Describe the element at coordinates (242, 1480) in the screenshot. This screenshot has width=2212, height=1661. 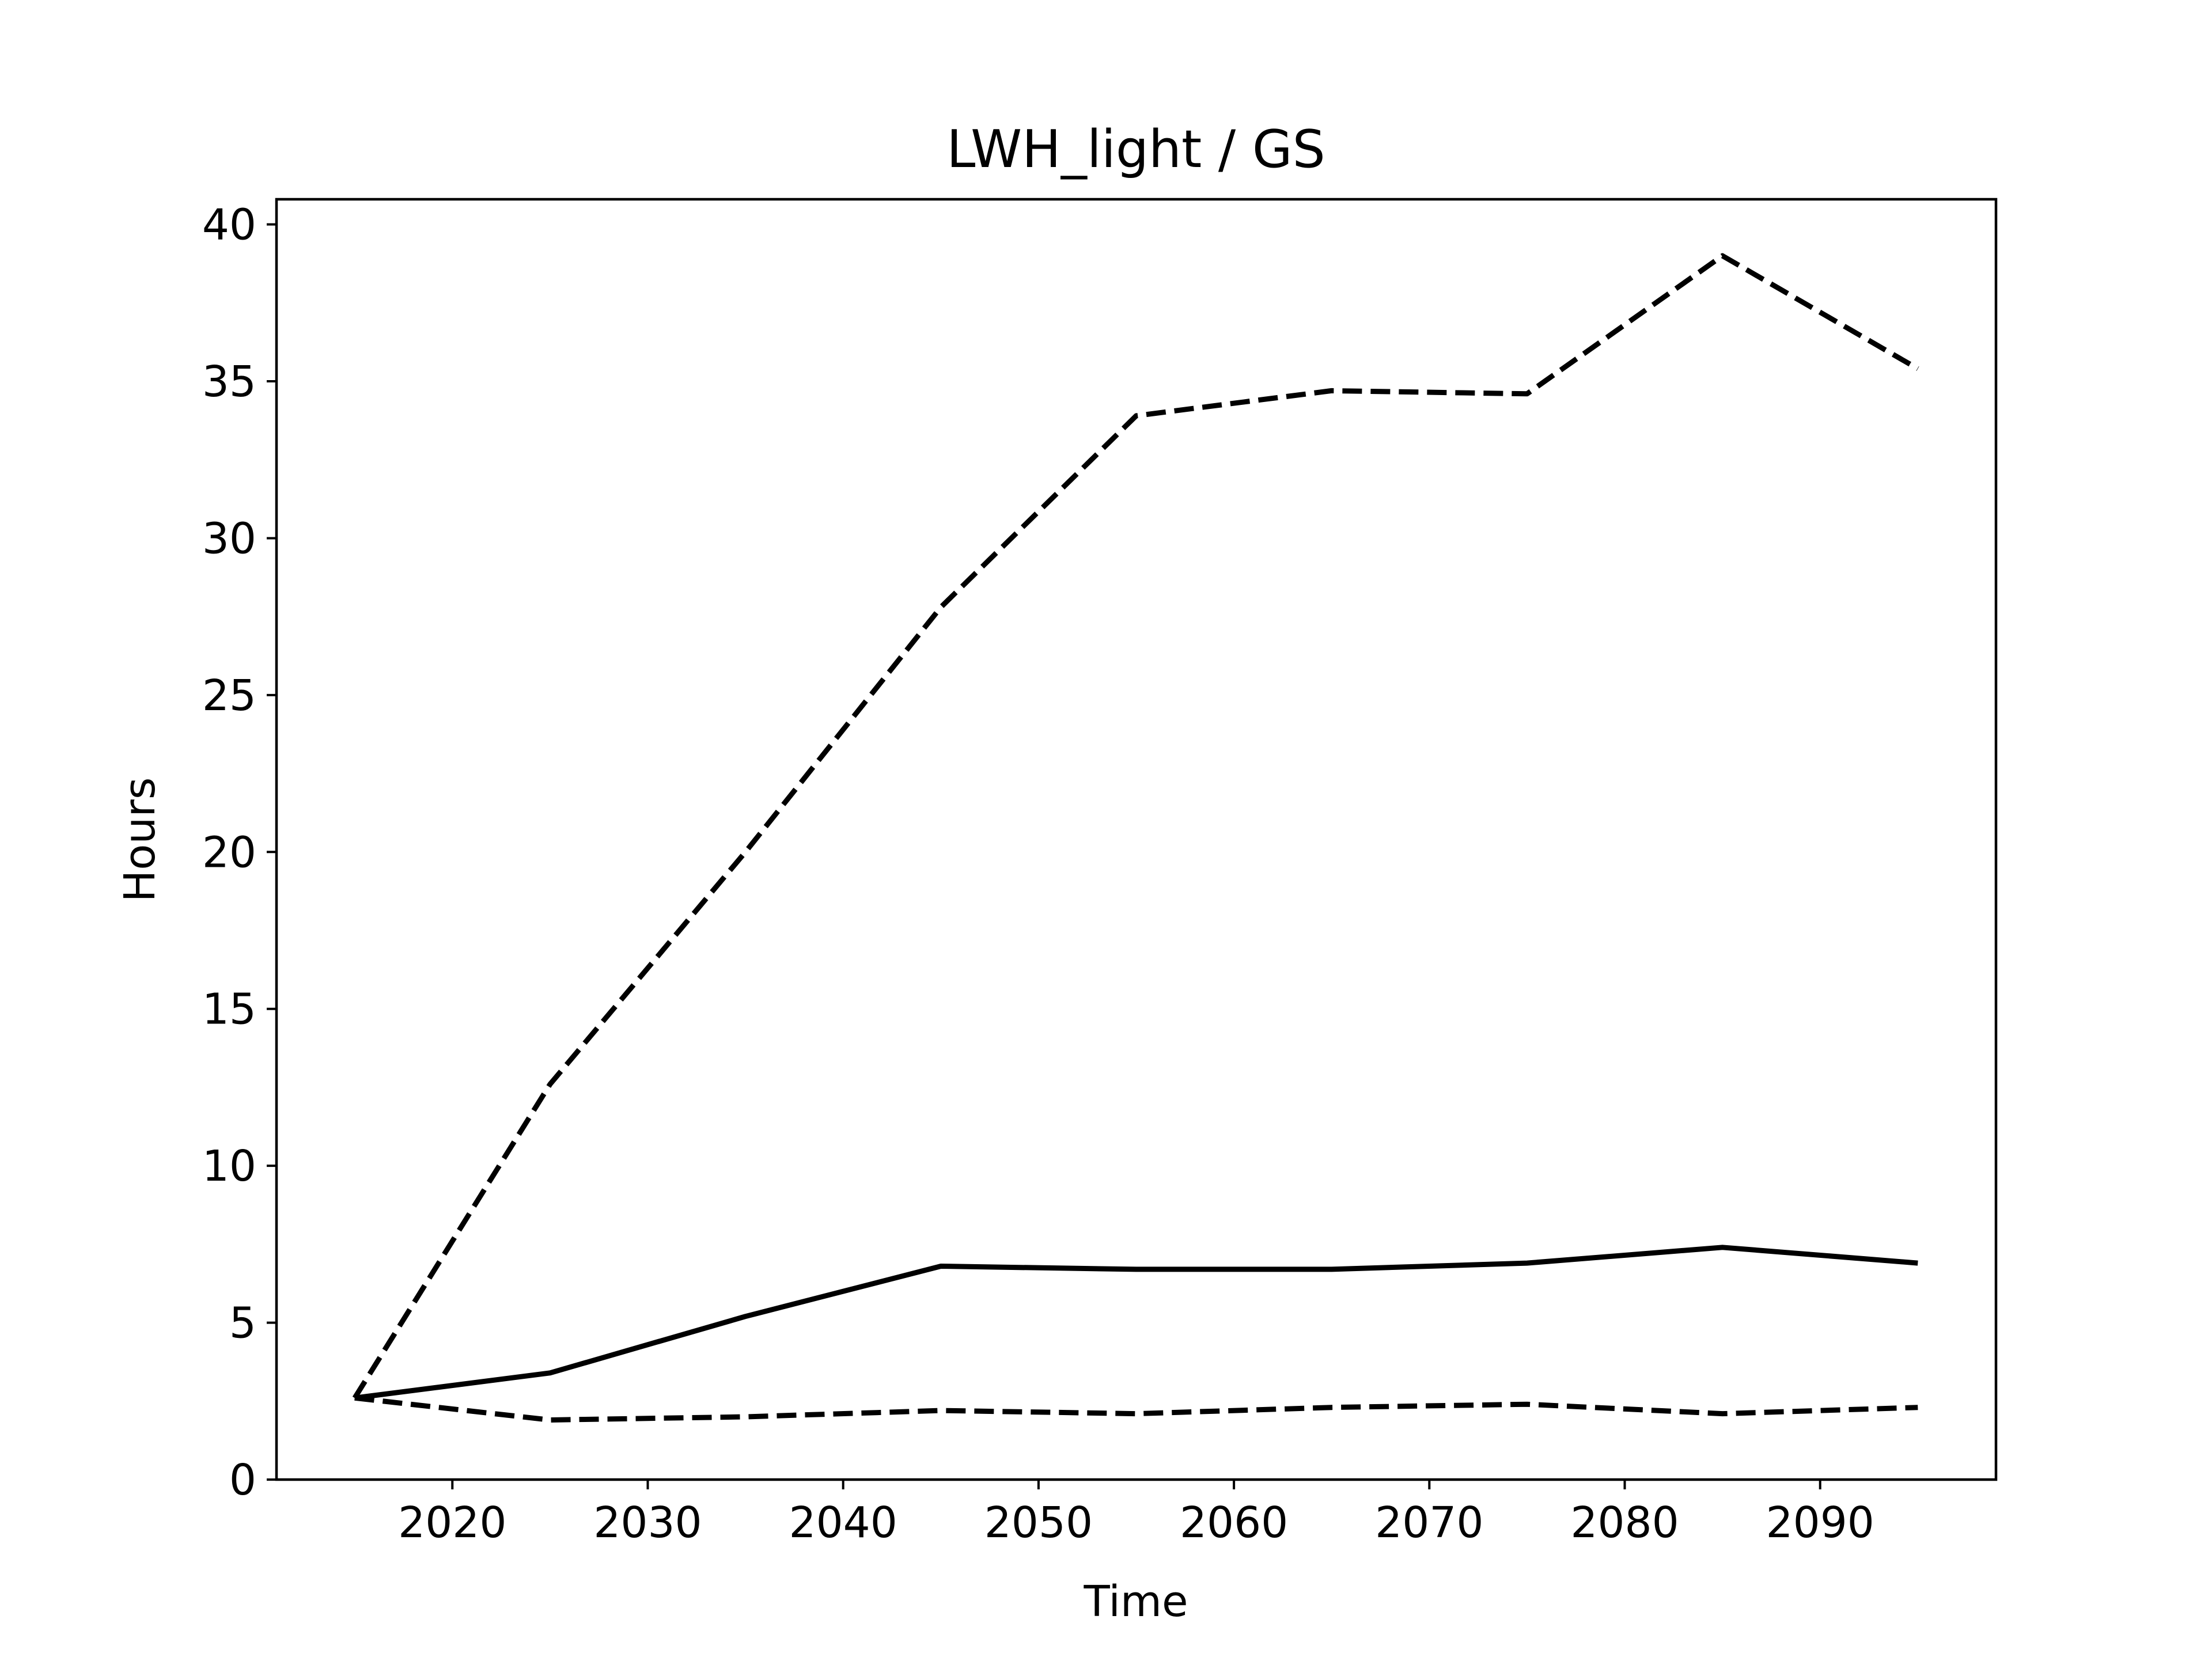
I see `y-tick-label: 0` at that location.